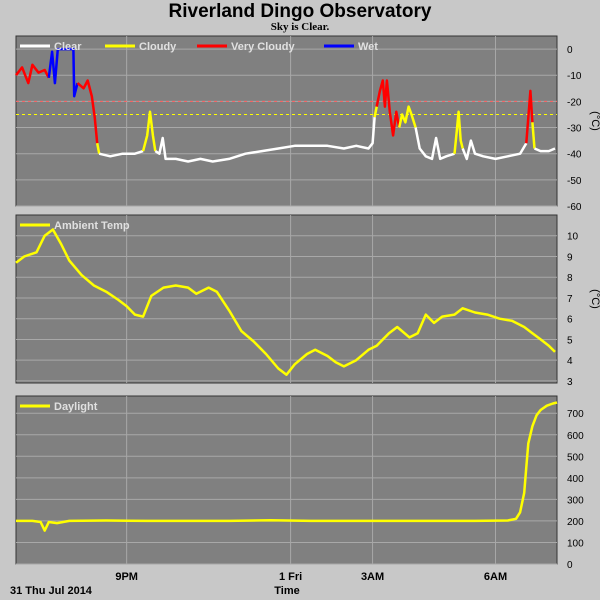 Image resolution: width=600 pixels, height=600 pixels. I want to click on legend-label: Ambient Temp, so click(92, 226).